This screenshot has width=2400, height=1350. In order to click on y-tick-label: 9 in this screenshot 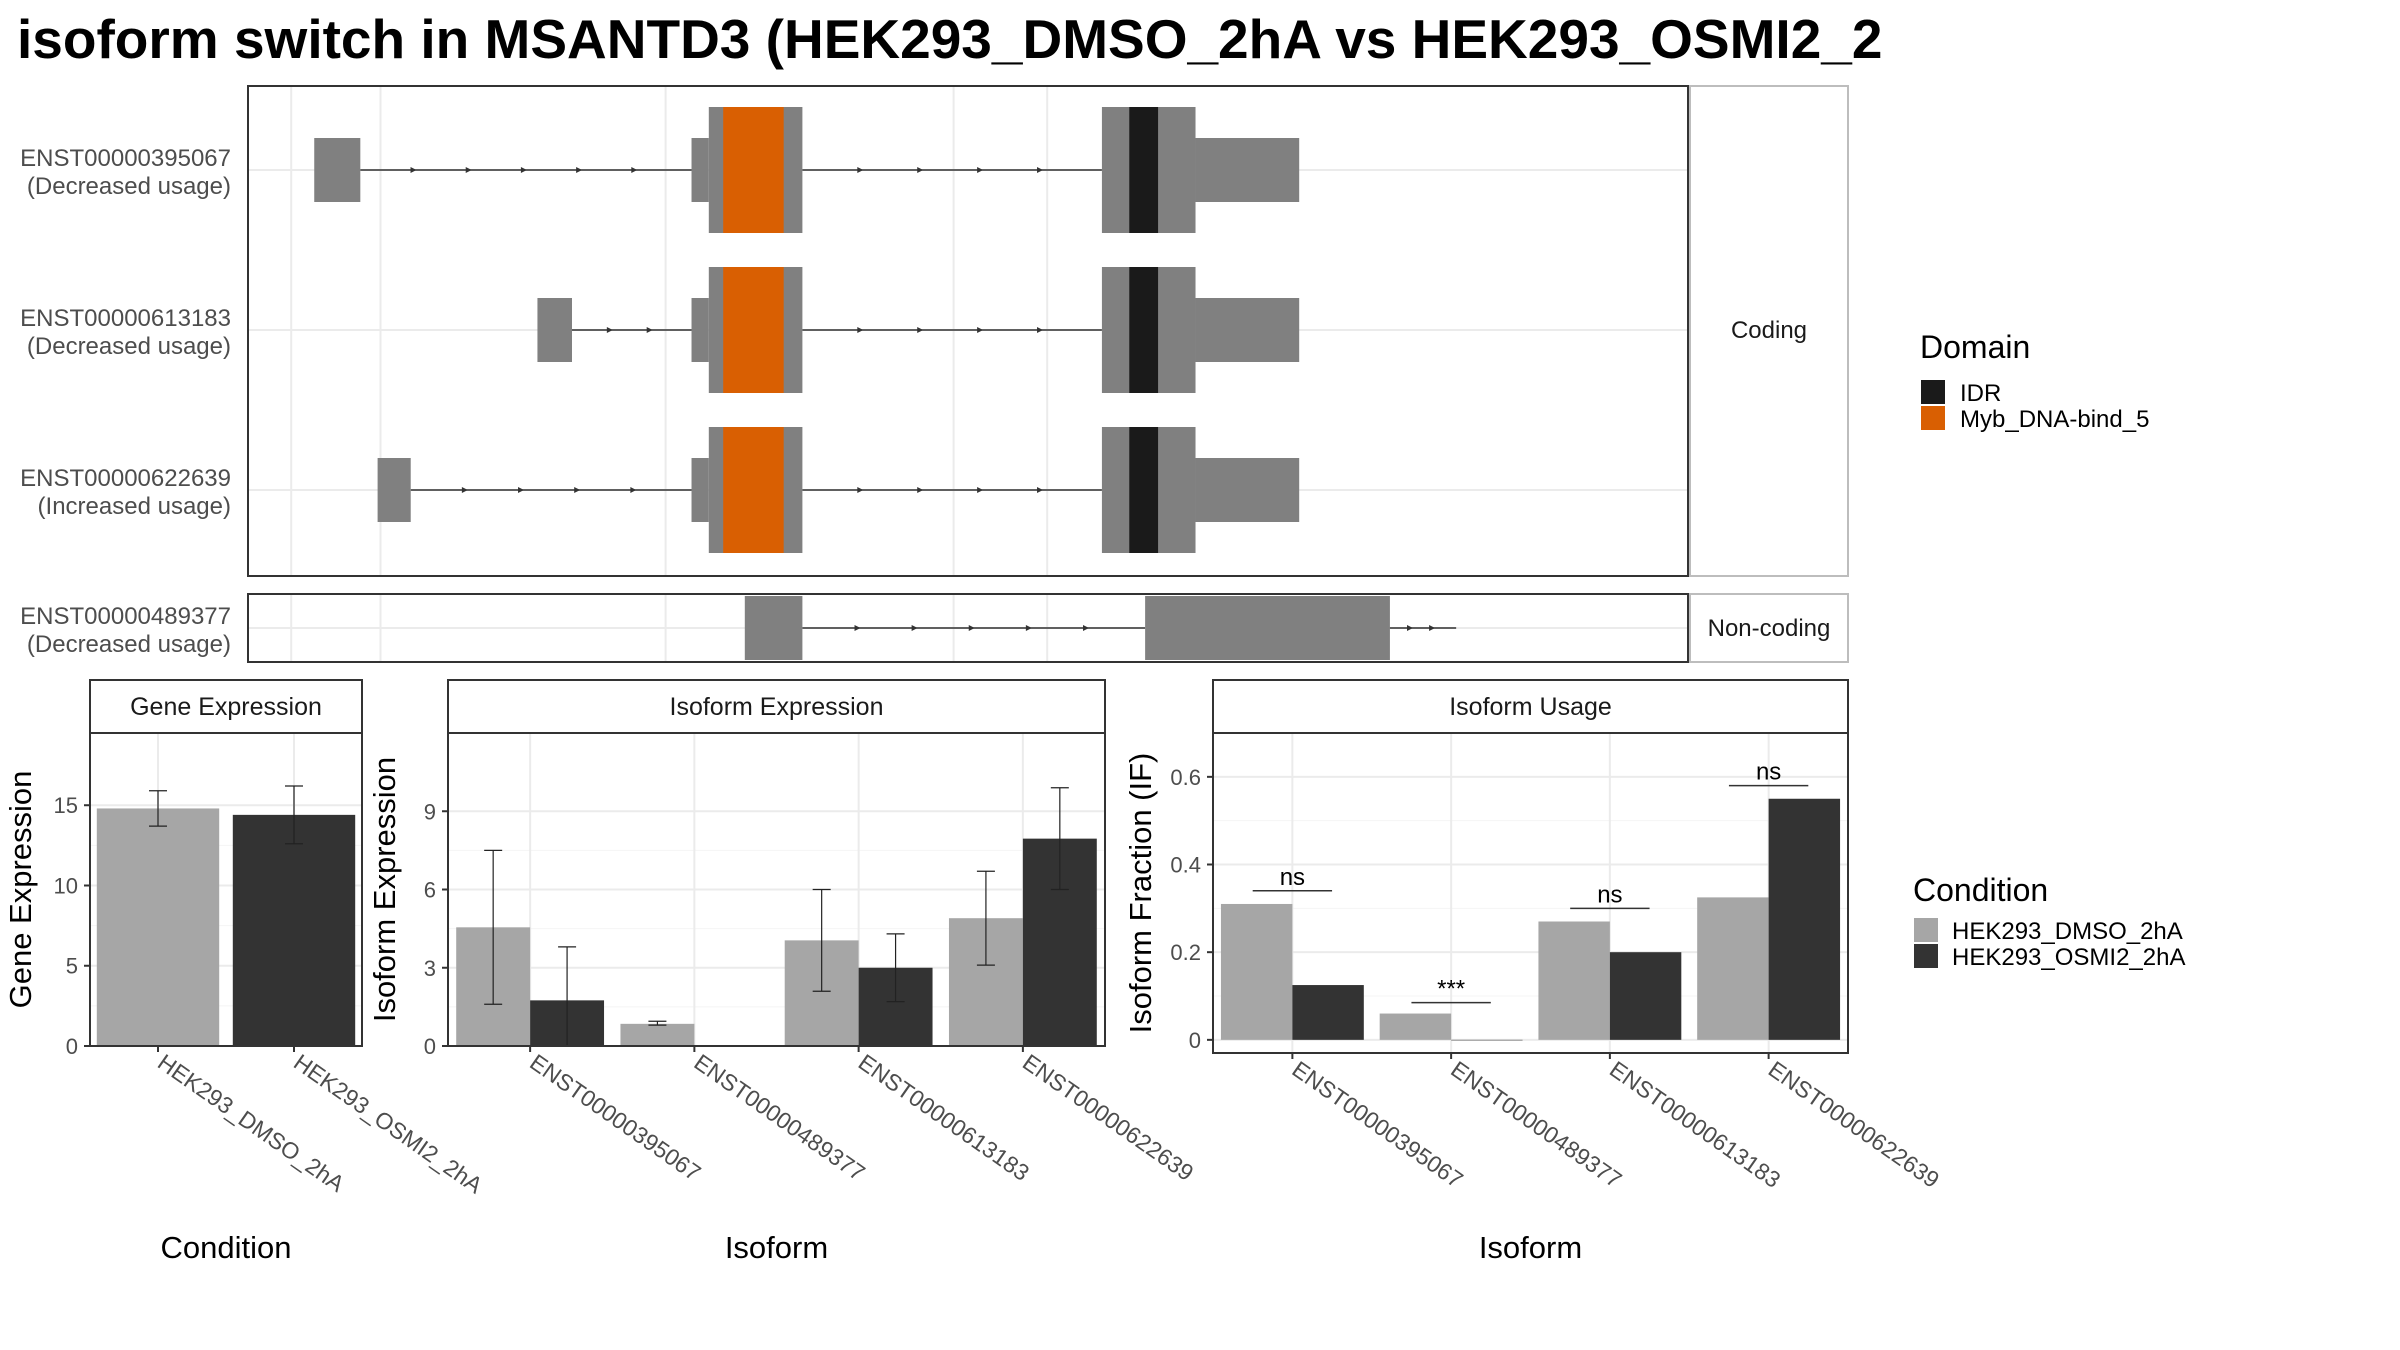, I will do `click(430, 811)`.